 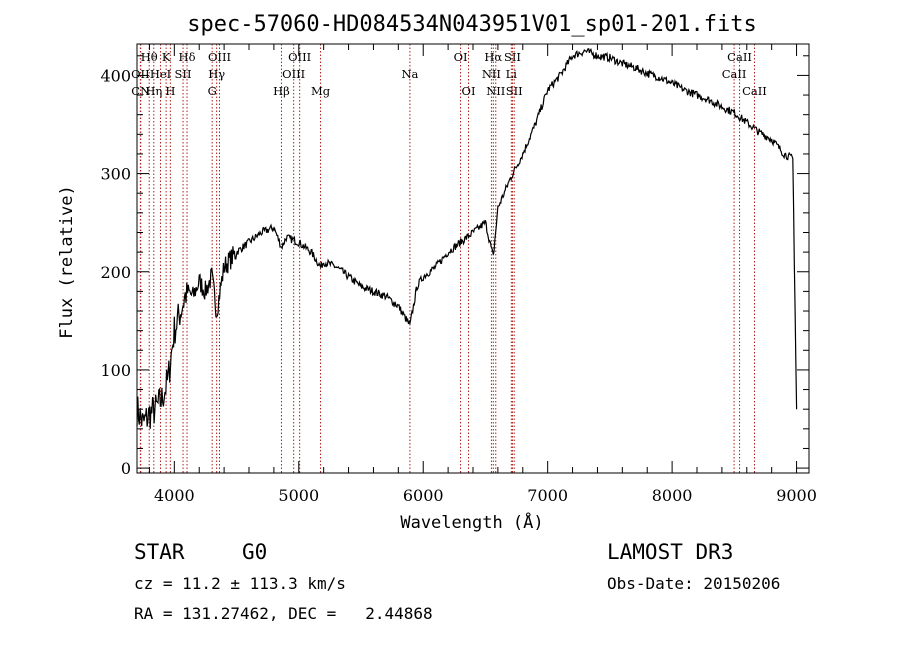 What do you see at coordinates (174, 495) in the screenshot?
I see `x-tick-label-0: 4000` at bounding box center [174, 495].